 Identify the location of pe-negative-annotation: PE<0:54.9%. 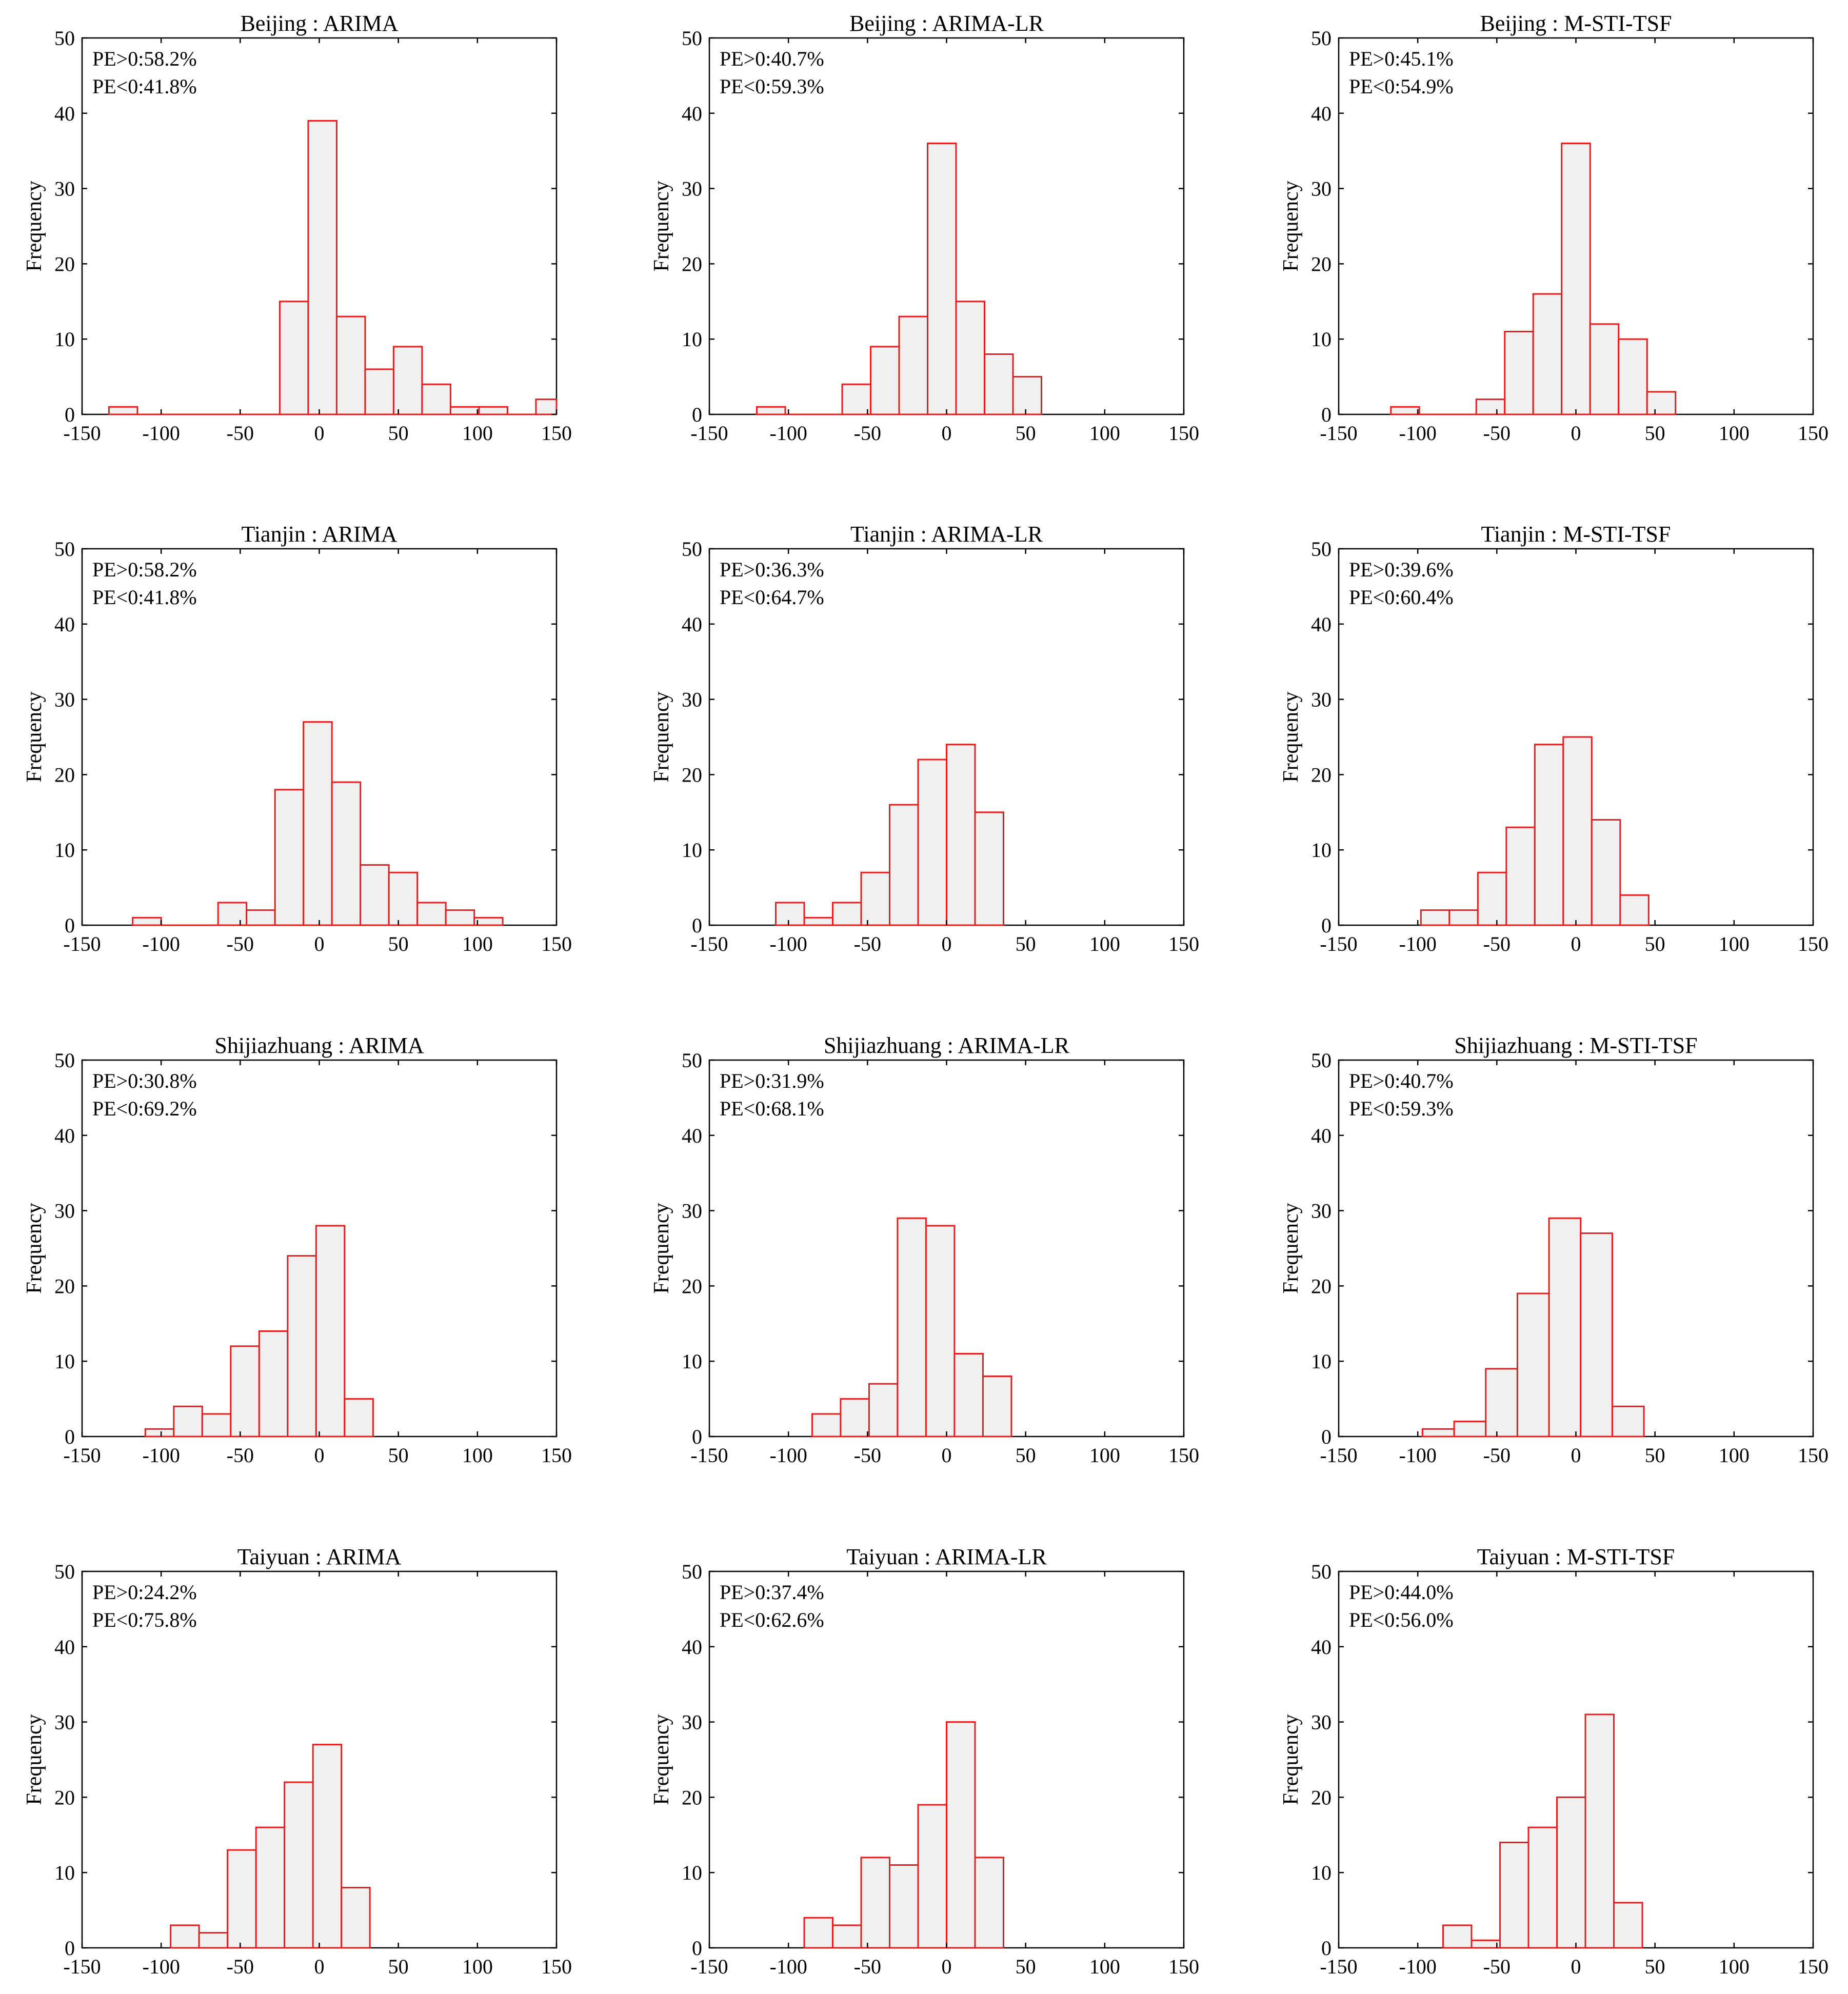
(1401, 86).